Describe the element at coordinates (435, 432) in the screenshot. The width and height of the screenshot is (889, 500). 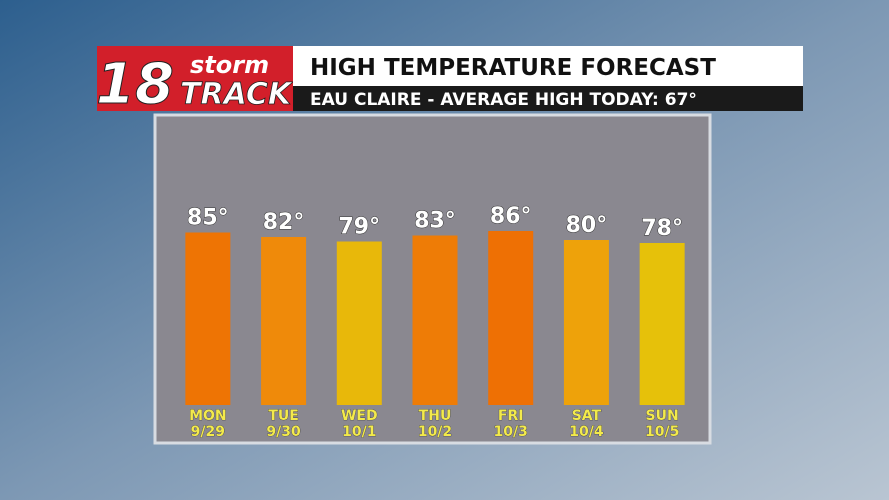
I see `date-label: 10/2` at that location.